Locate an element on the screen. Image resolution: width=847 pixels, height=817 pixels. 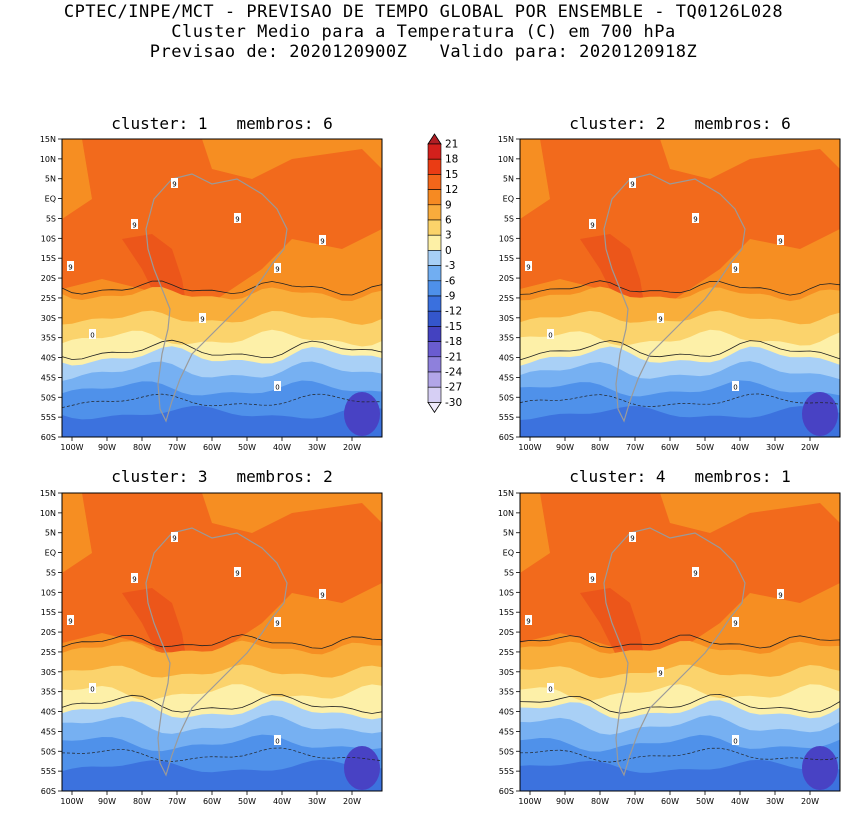
contour-neg is located at coordinates (222, 754).